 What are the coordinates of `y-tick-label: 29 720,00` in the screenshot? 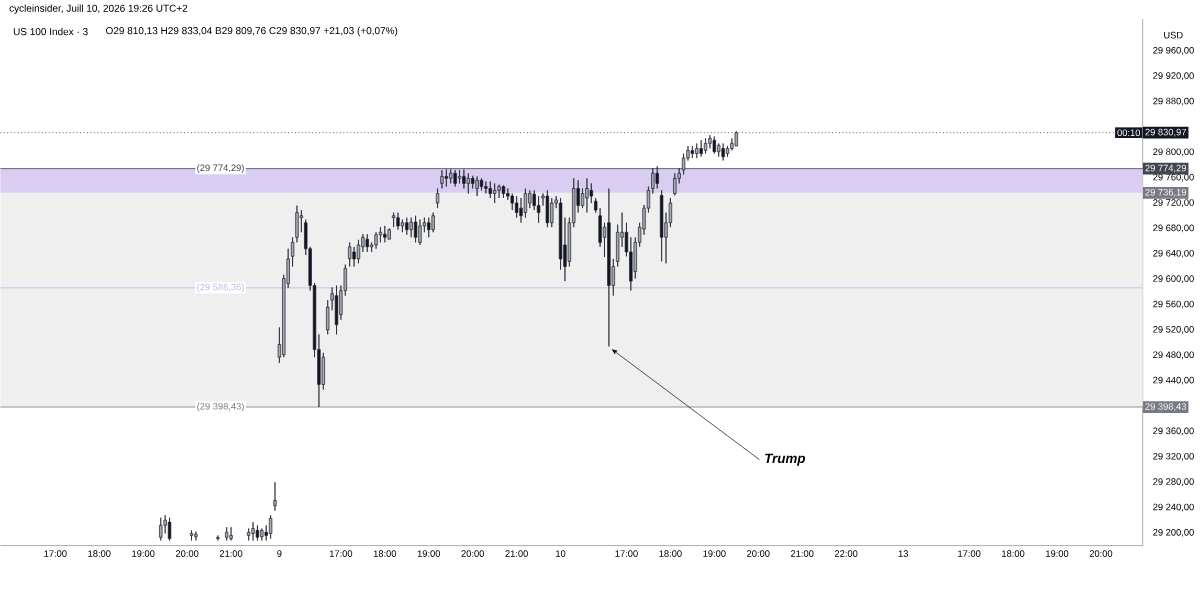 It's located at (1173, 203).